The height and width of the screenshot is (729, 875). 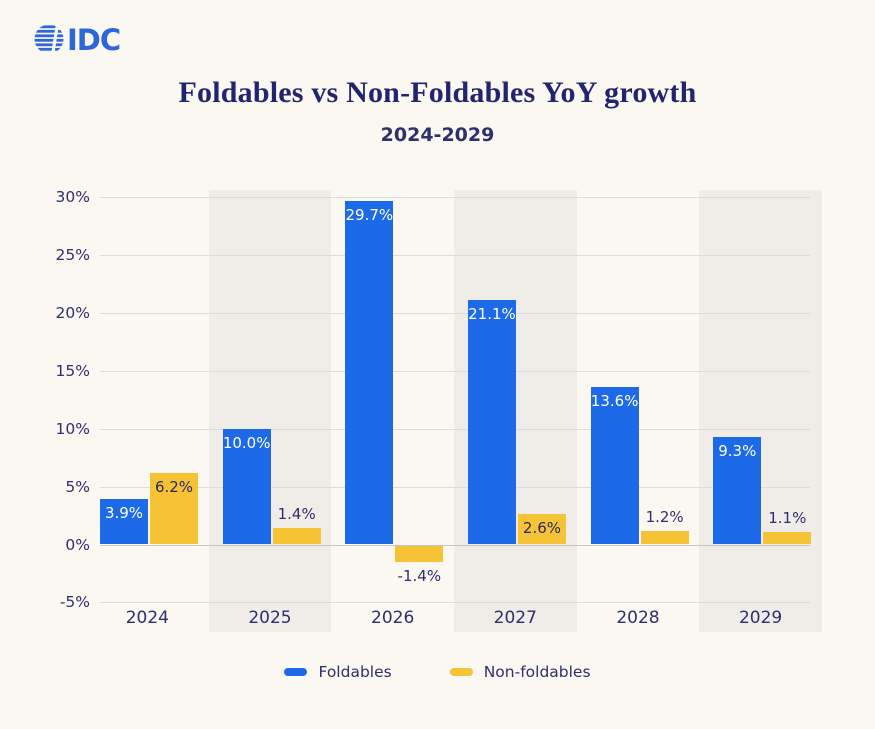 What do you see at coordinates (174, 486) in the screenshot?
I see `bar-value-label: 6.2%` at bounding box center [174, 486].